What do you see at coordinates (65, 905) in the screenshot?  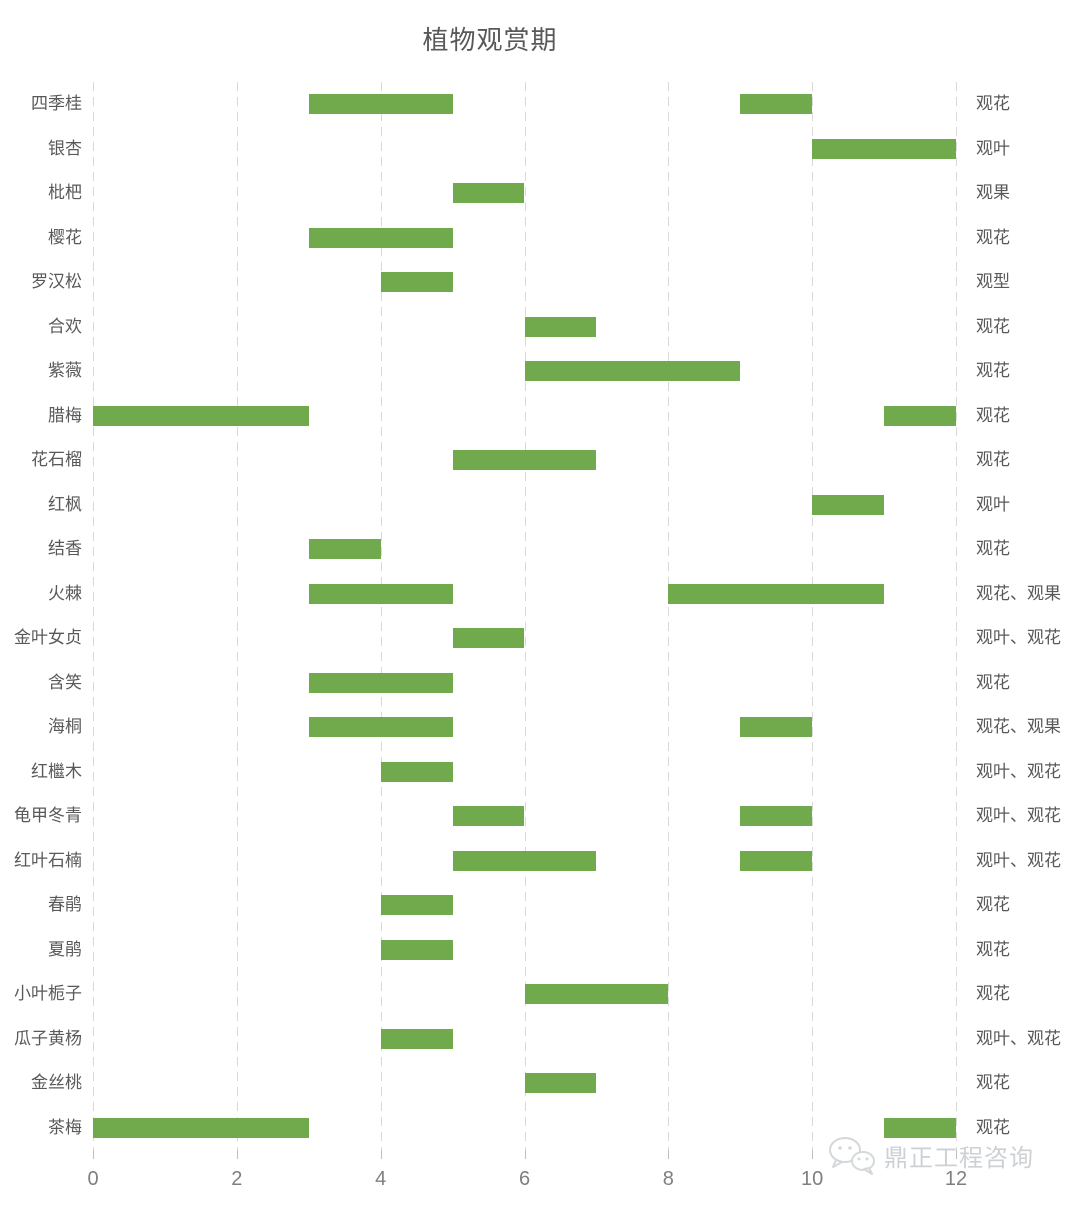 I see `row-label-春鹃: 春鹃` at bounding box center [65, 905].